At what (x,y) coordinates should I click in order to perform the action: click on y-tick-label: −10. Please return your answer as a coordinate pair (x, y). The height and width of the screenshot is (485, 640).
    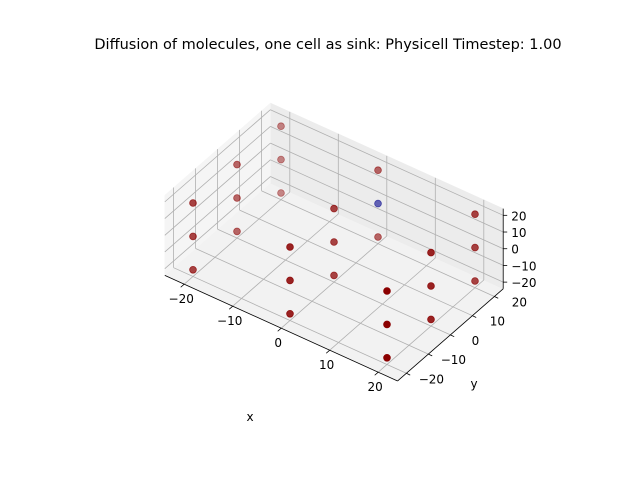
    Looking at the image, I should click on (453, 360).